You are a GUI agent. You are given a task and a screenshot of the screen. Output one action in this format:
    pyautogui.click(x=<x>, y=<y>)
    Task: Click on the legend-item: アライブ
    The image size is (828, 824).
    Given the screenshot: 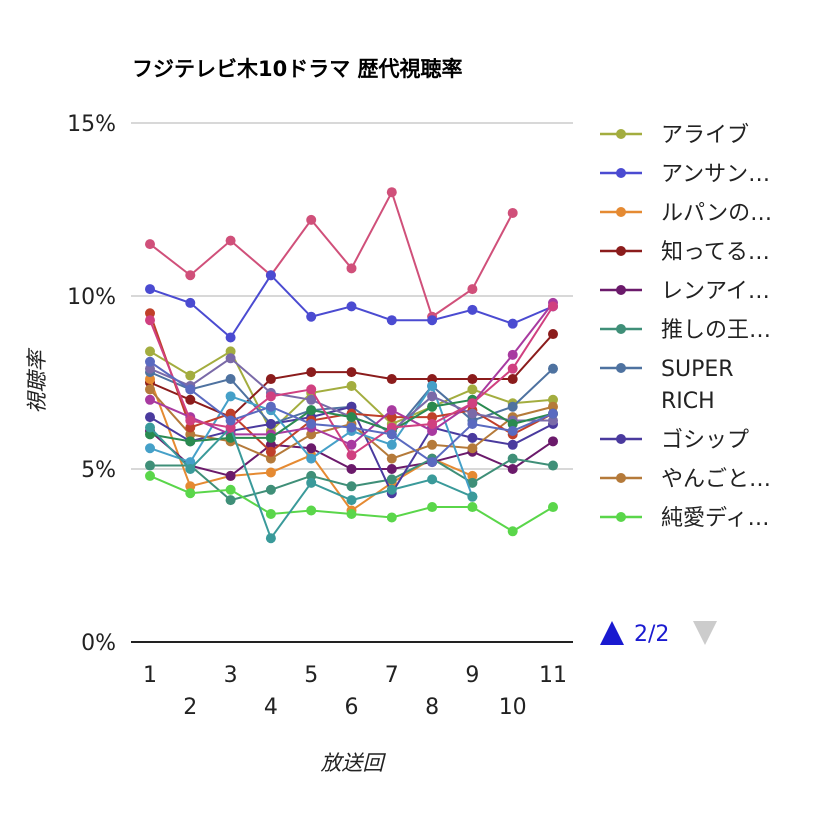 What is the action you would take?
    pyautogui.click(x=674, y=135)
    